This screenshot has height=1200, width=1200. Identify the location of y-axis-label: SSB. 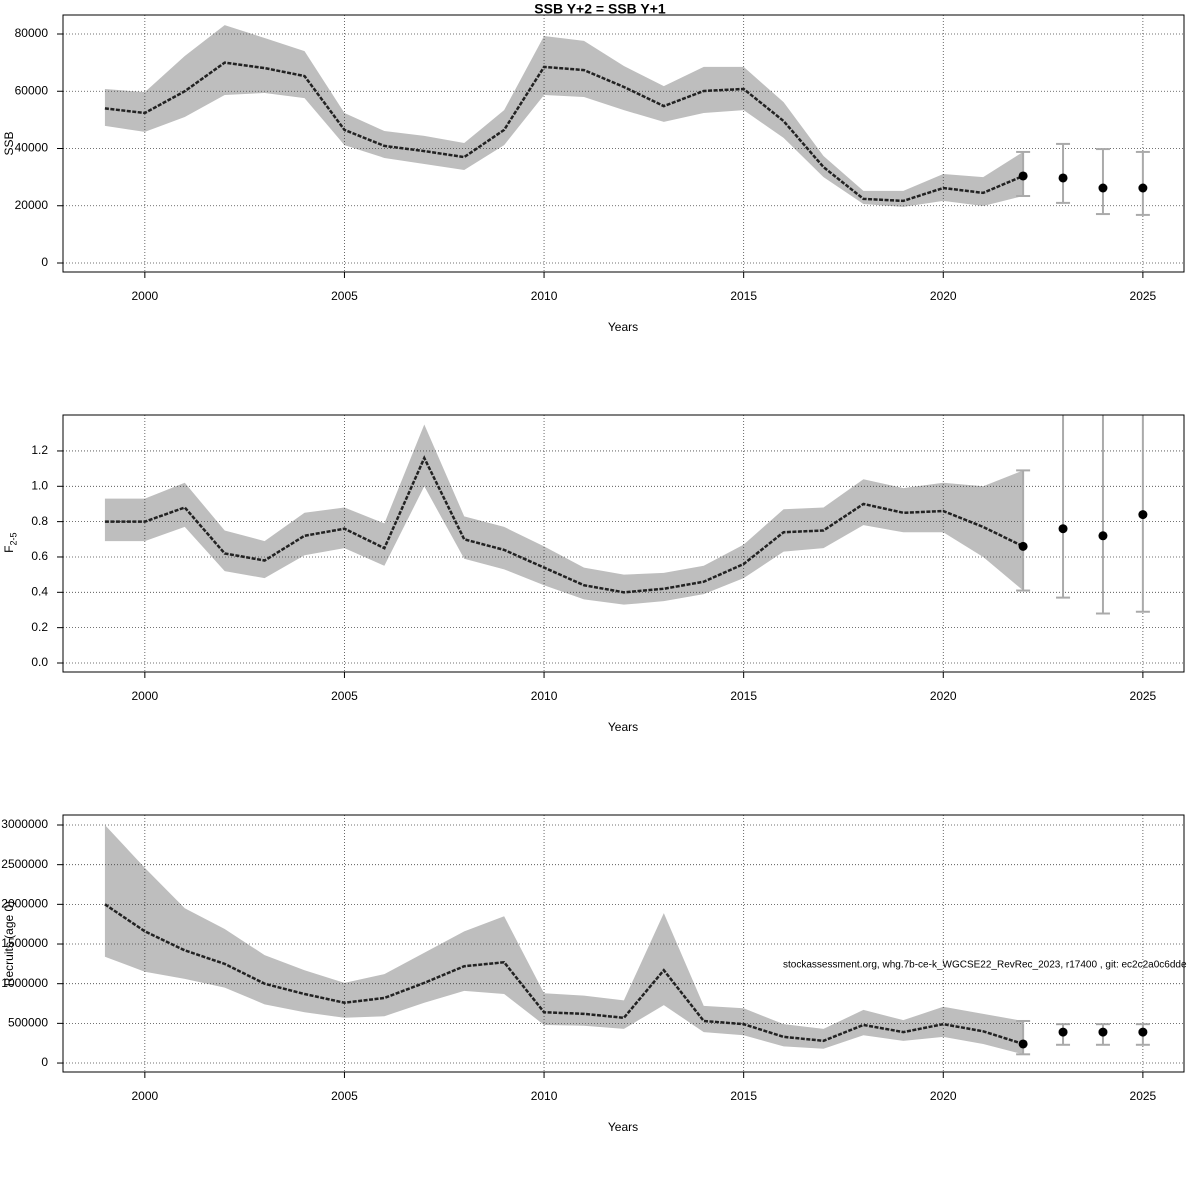
(9, 143).